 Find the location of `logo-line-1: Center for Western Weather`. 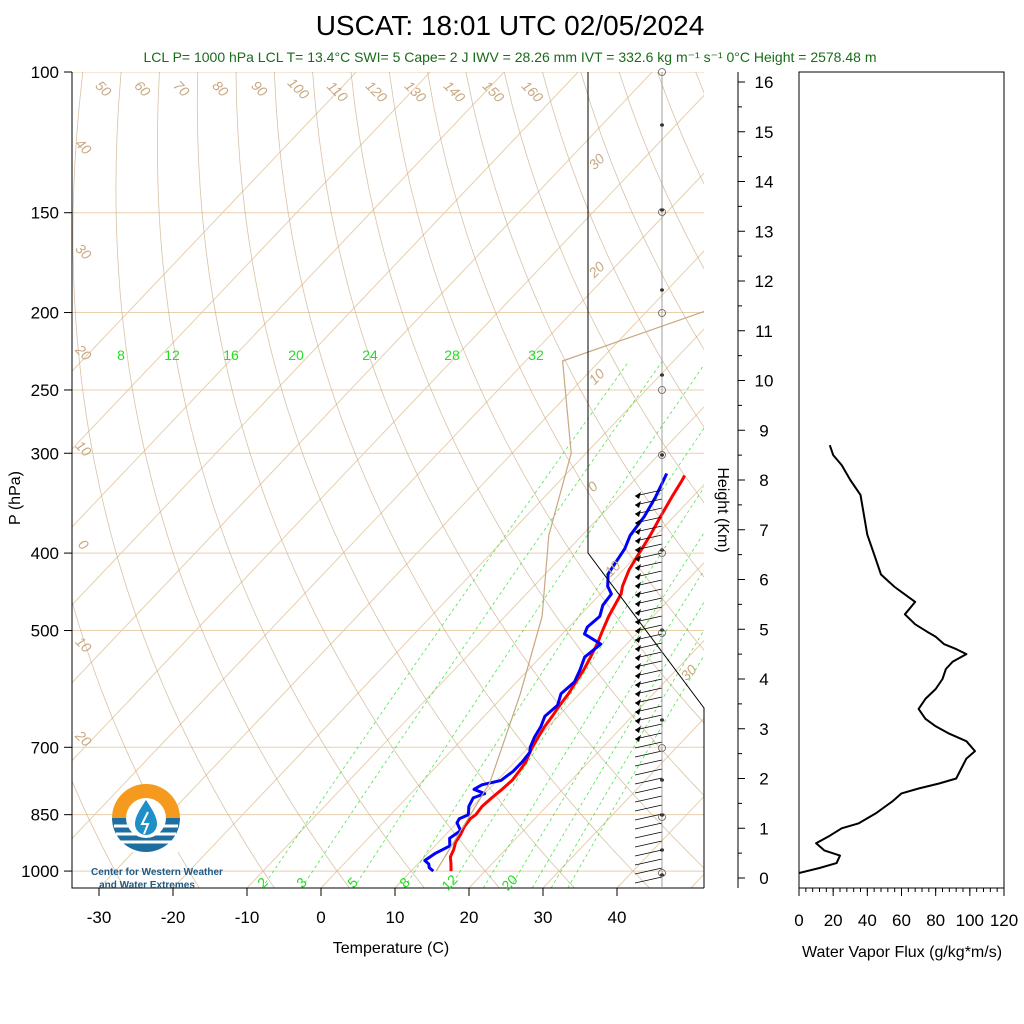

logo-line-1: Center for Western Weather is located at coordinates (157, 872).